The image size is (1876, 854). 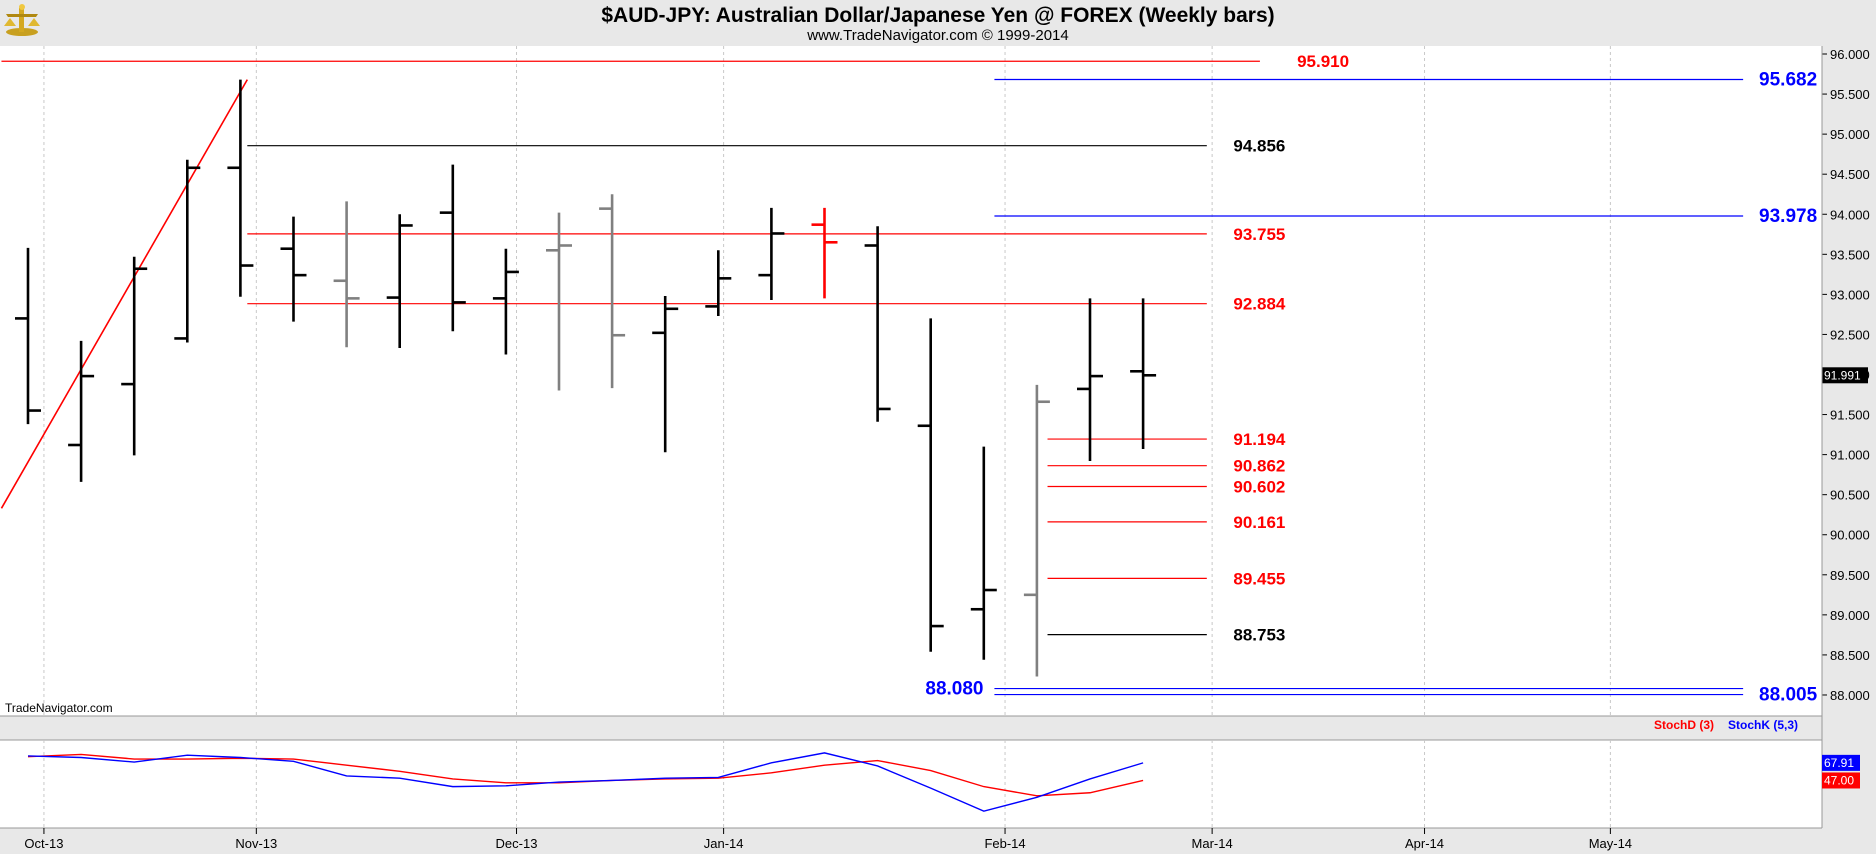 What do you see at coordinates (1842, 375) in the screenshot?
I see `last-price-label: 91.991` at bounding box center [1842, 375].